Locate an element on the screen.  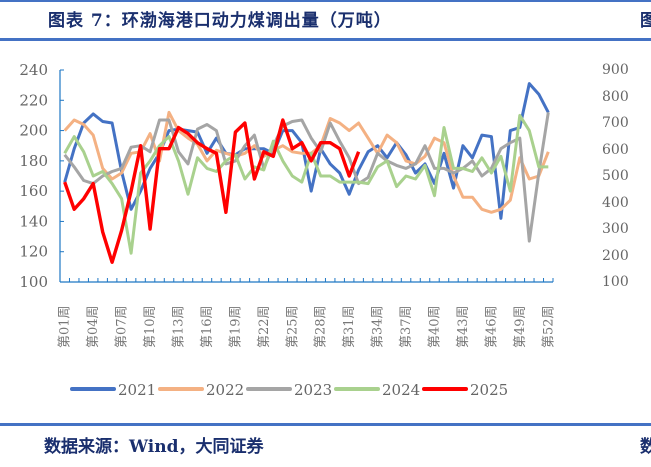
title-underline is located at coordinates (325, 39).